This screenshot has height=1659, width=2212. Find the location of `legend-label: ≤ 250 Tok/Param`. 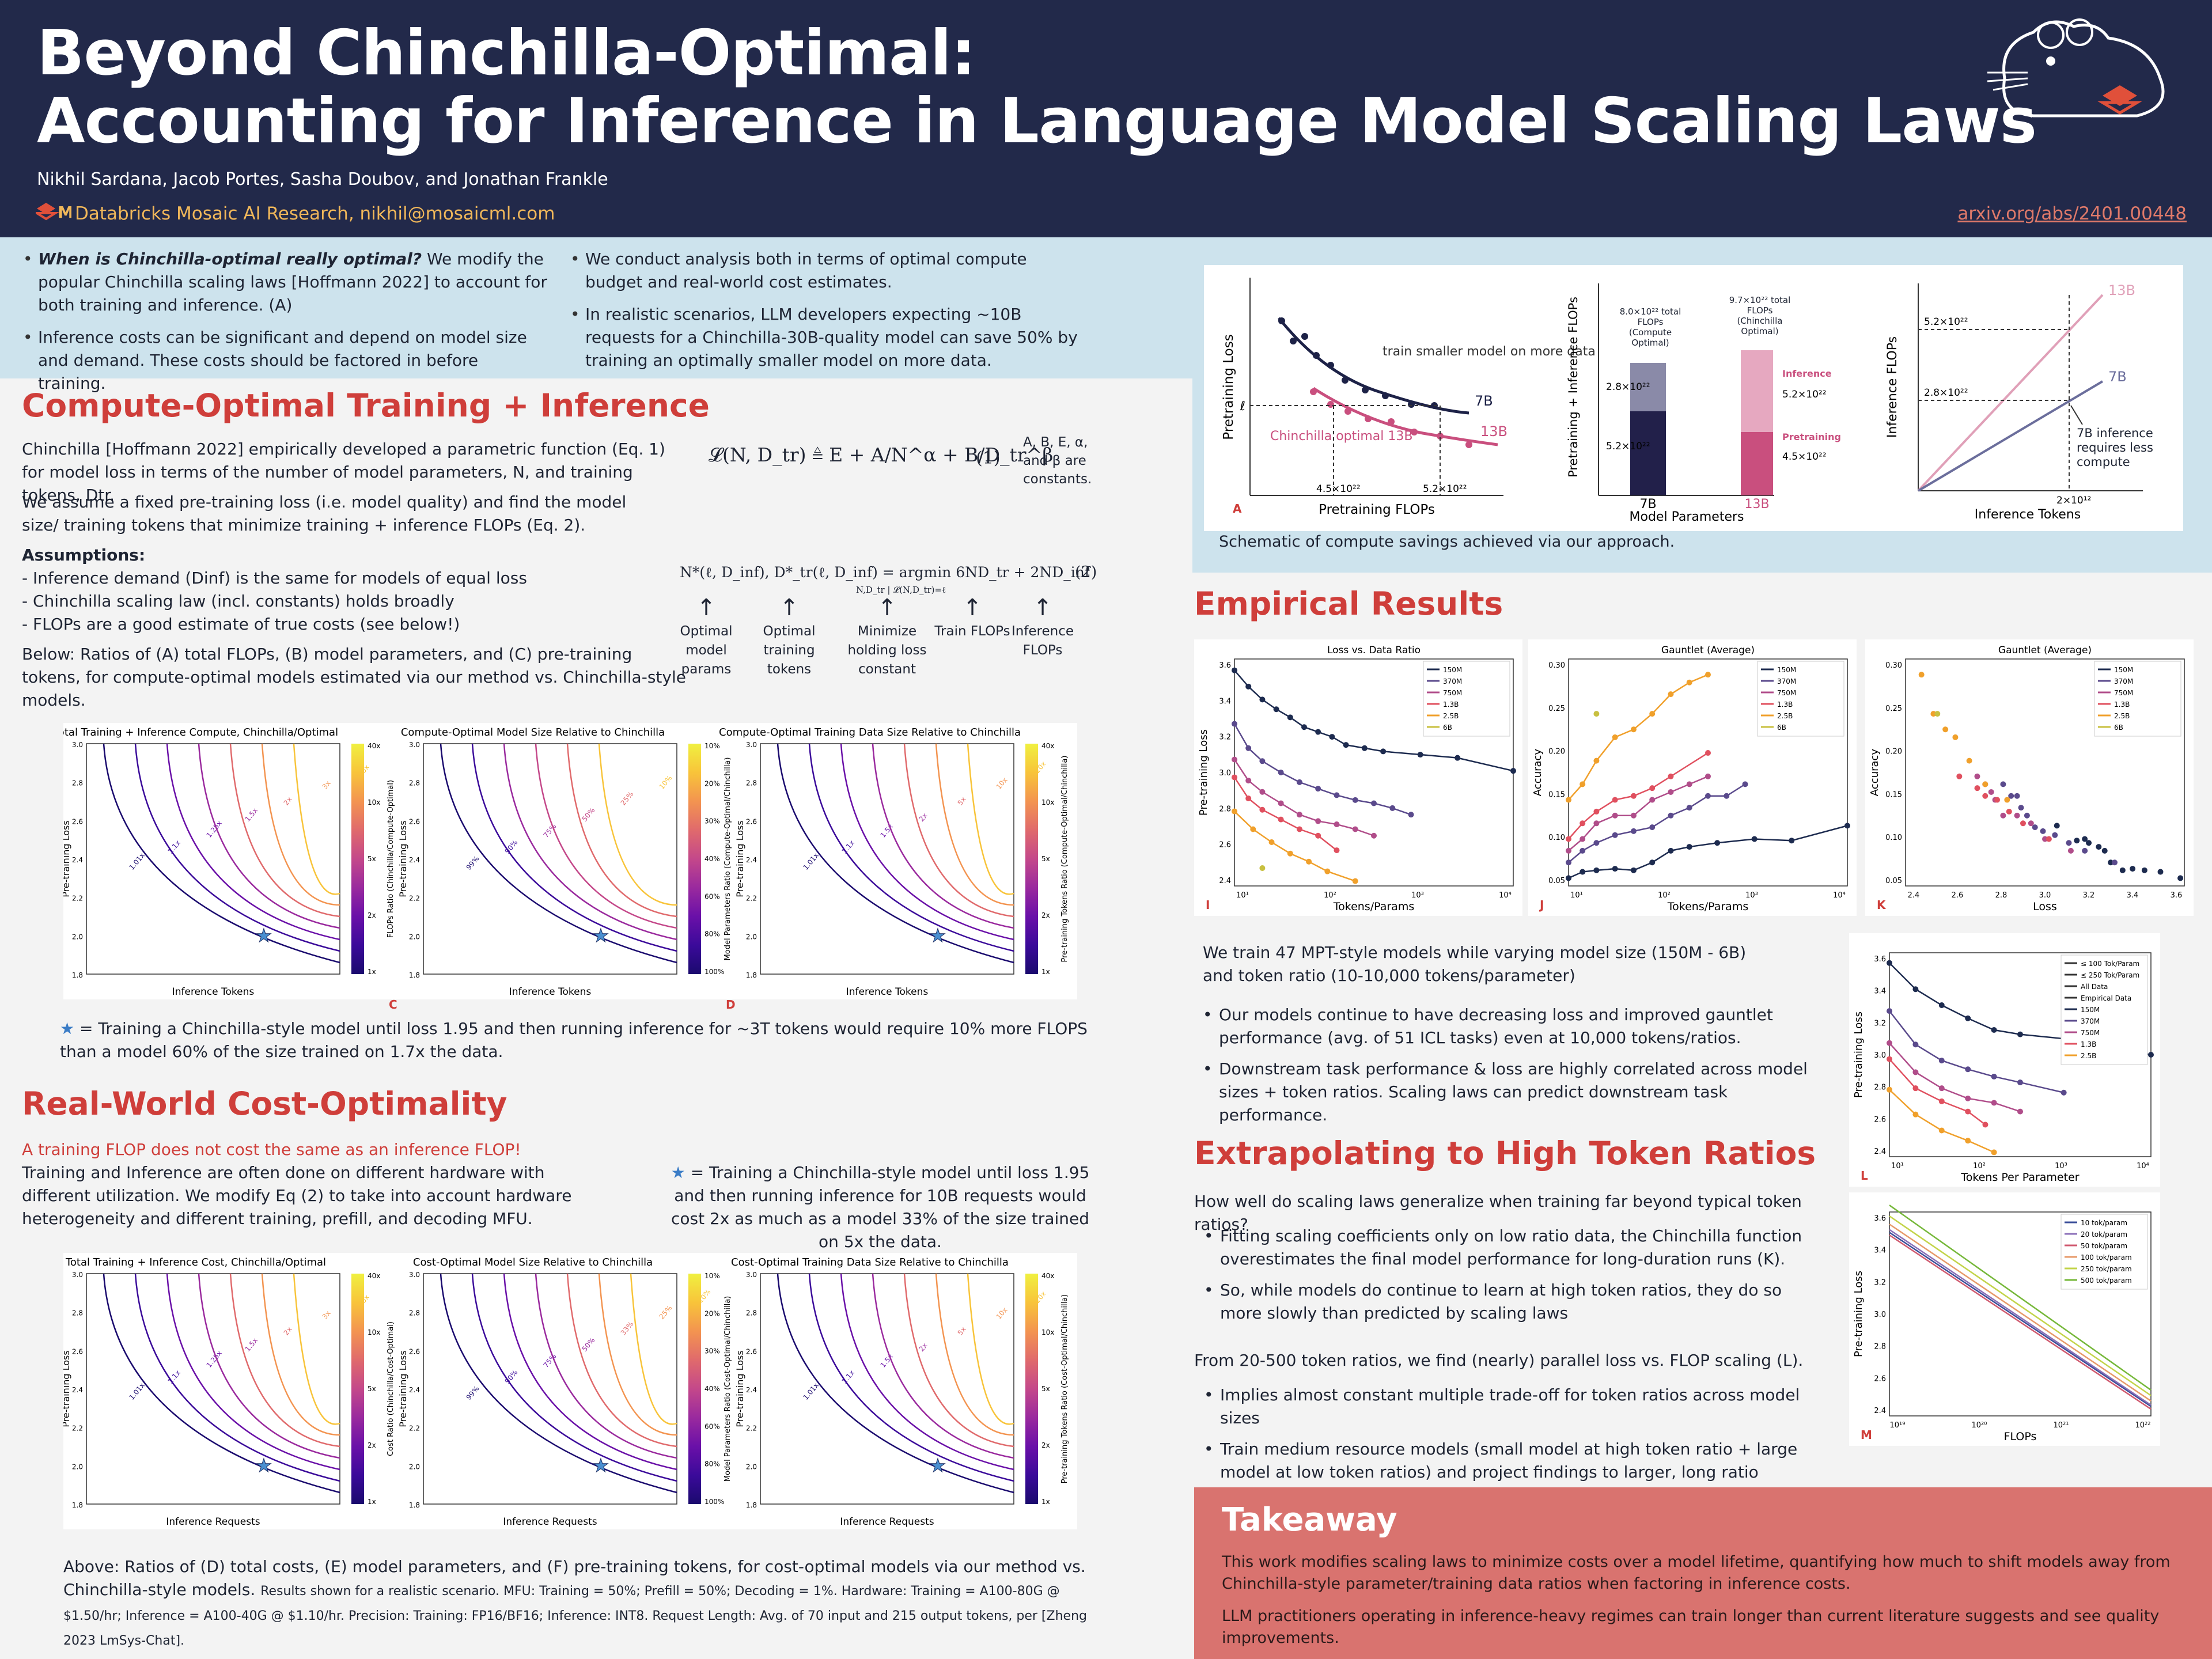

legend-label: ≤ 250 Tok/Param is located at coordinates (2110, 975).